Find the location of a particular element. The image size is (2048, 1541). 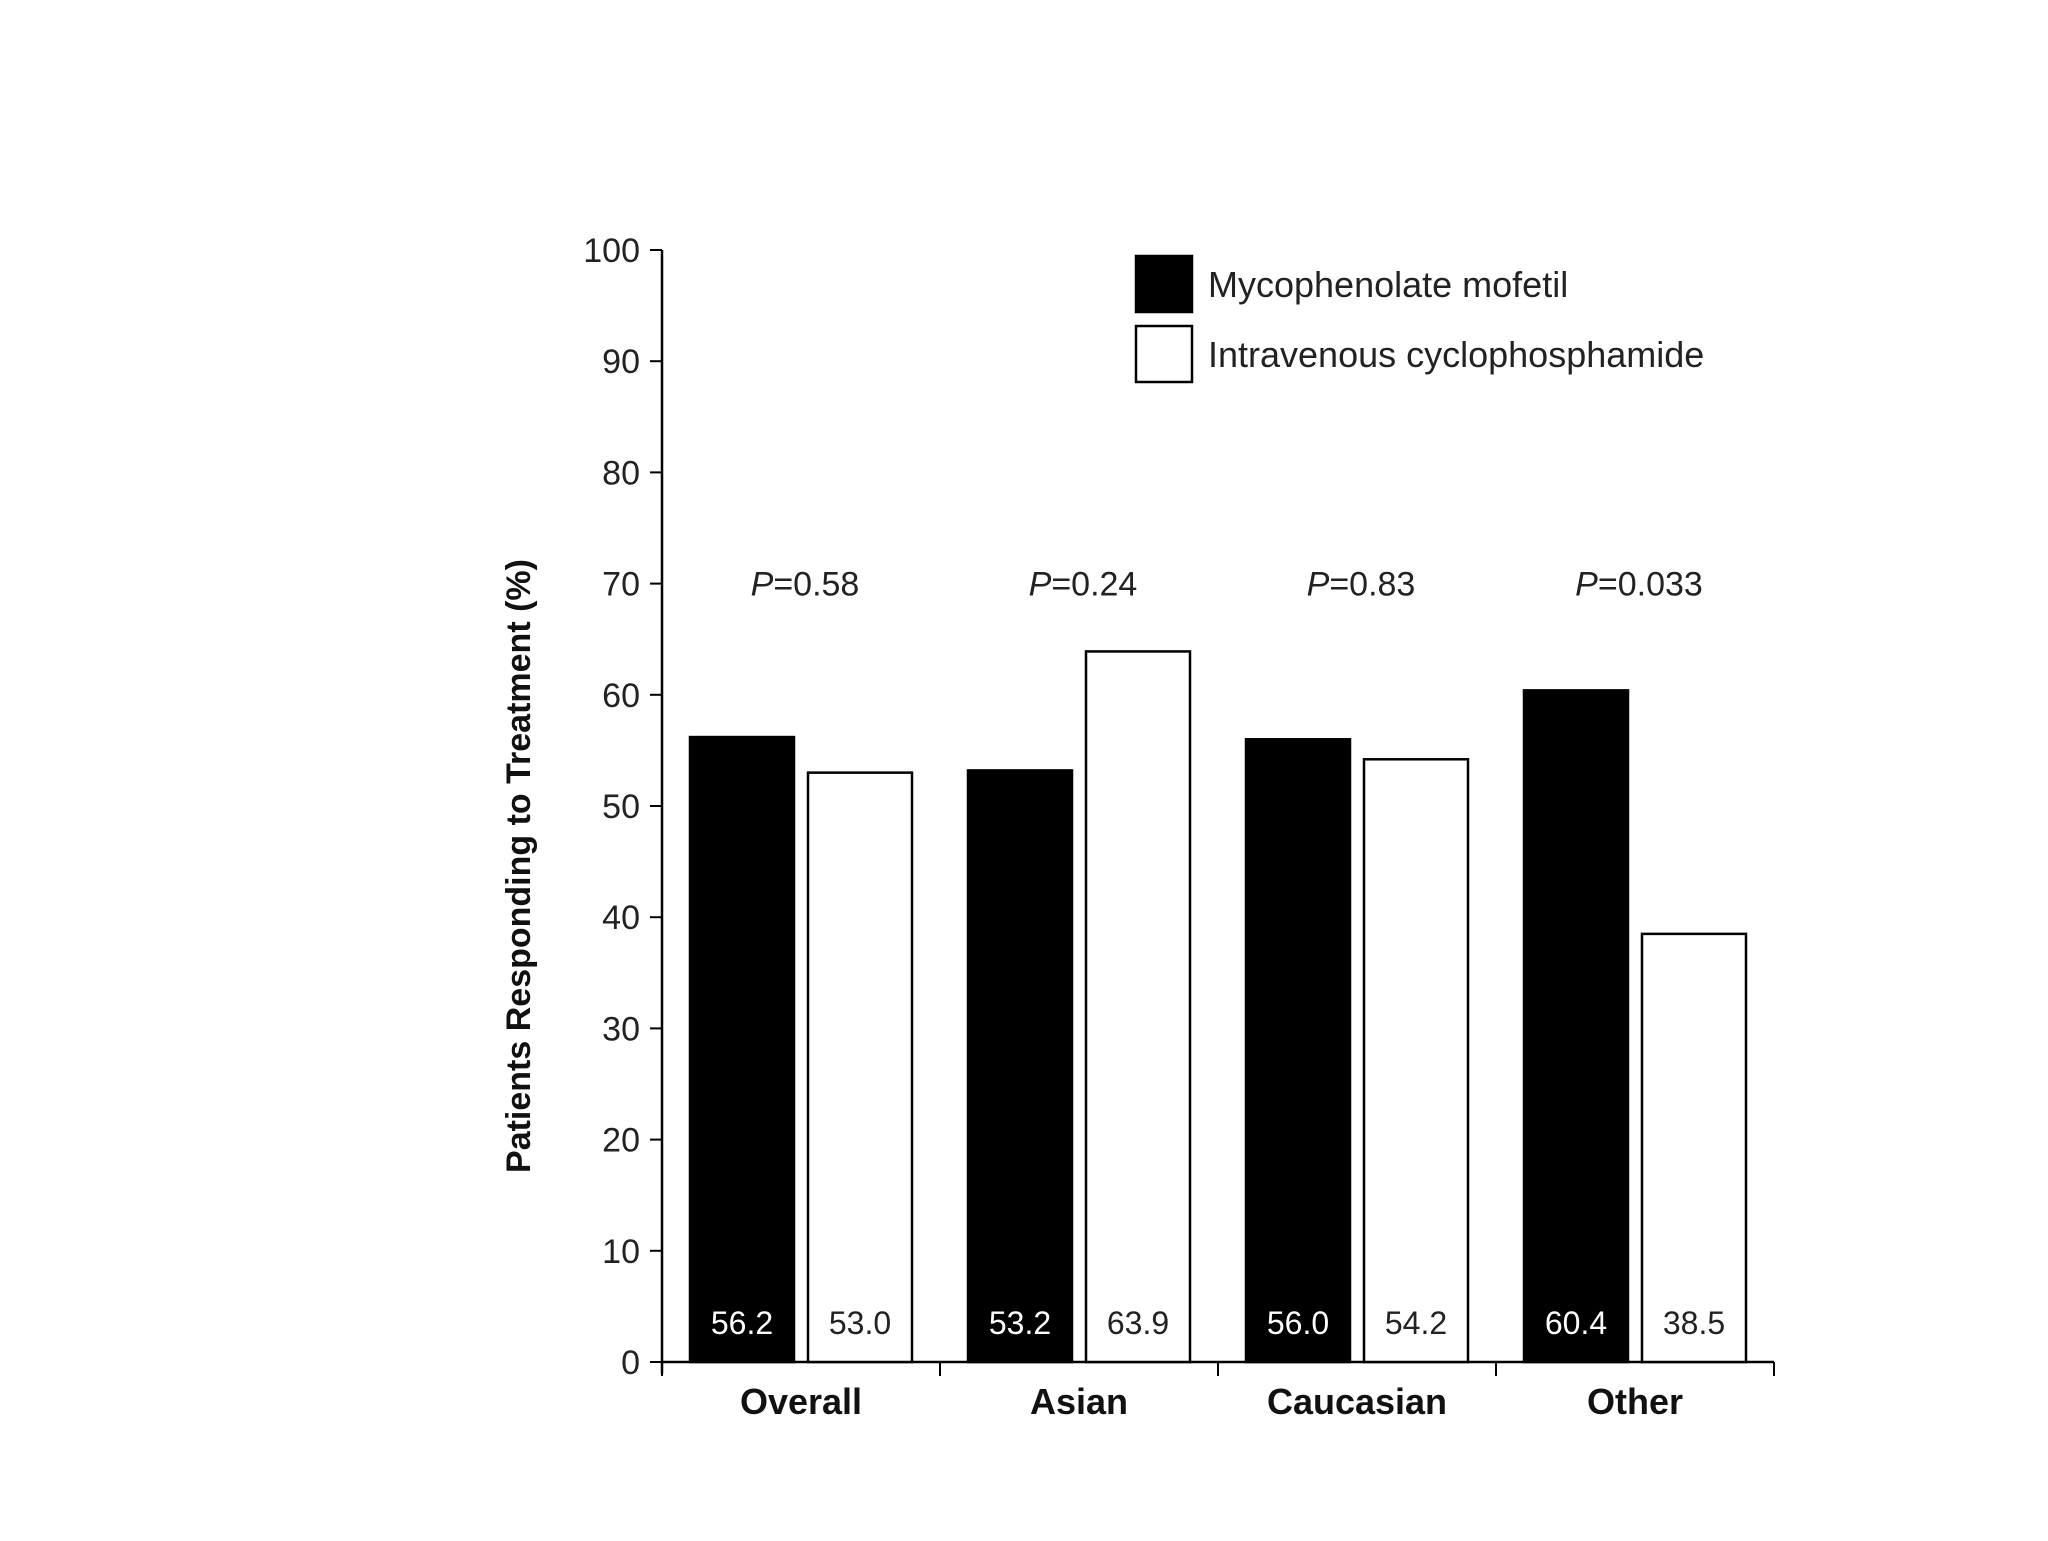

p-value-number: 0.83 is located at coordinates (1382, 585).